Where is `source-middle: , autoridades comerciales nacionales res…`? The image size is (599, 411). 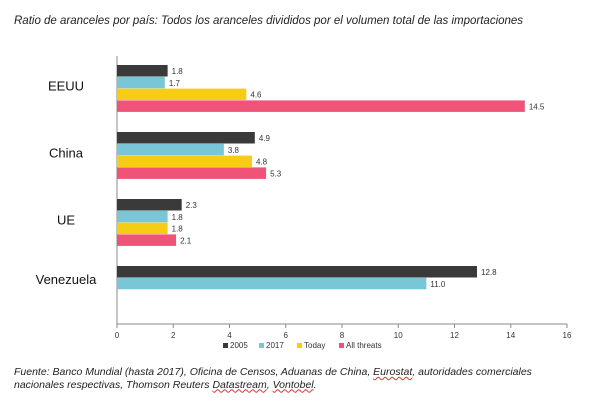
source-middle: , autoridades comerciales nacionales res… is located at coordinates (273, 378).